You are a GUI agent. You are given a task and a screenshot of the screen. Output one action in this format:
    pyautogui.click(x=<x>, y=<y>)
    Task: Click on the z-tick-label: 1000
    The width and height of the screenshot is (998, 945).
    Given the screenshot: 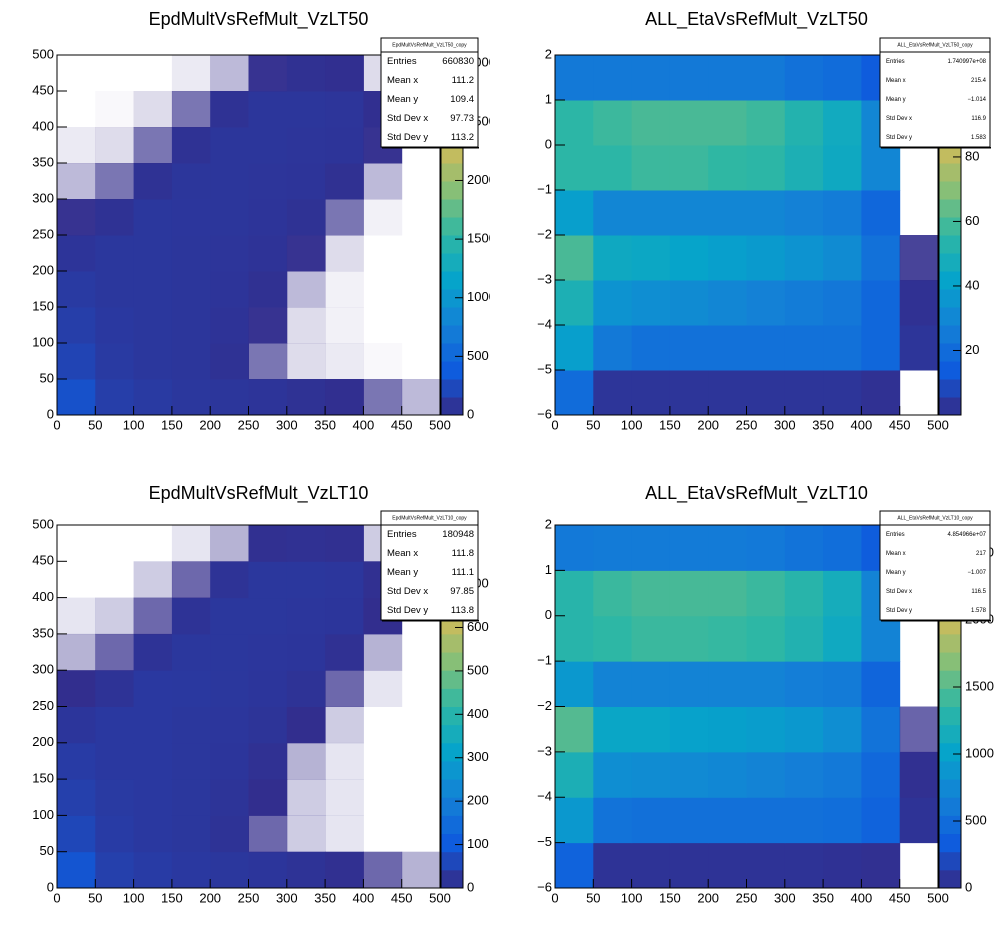 What is the action you would take?
    pyautogui.click(x=979, y=752)
    